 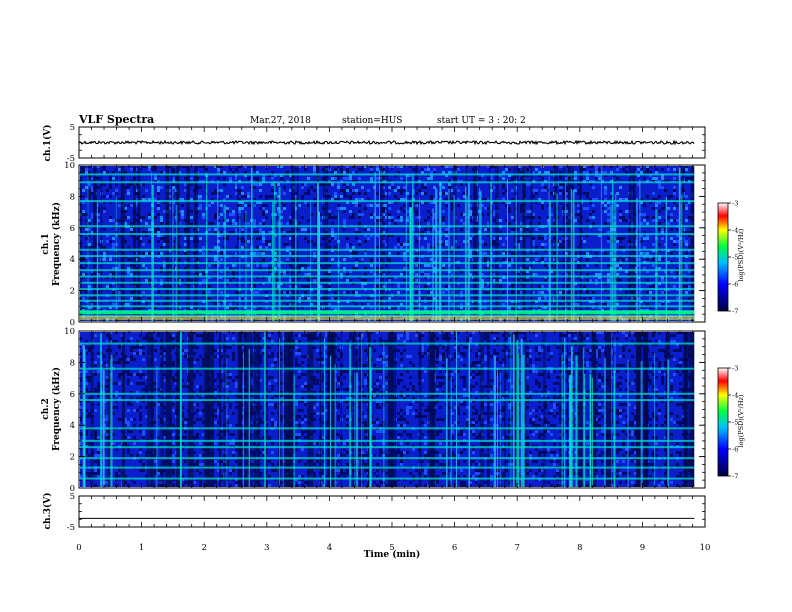 I want to click on x-tick-label: 6, so click(x=454, y=548).